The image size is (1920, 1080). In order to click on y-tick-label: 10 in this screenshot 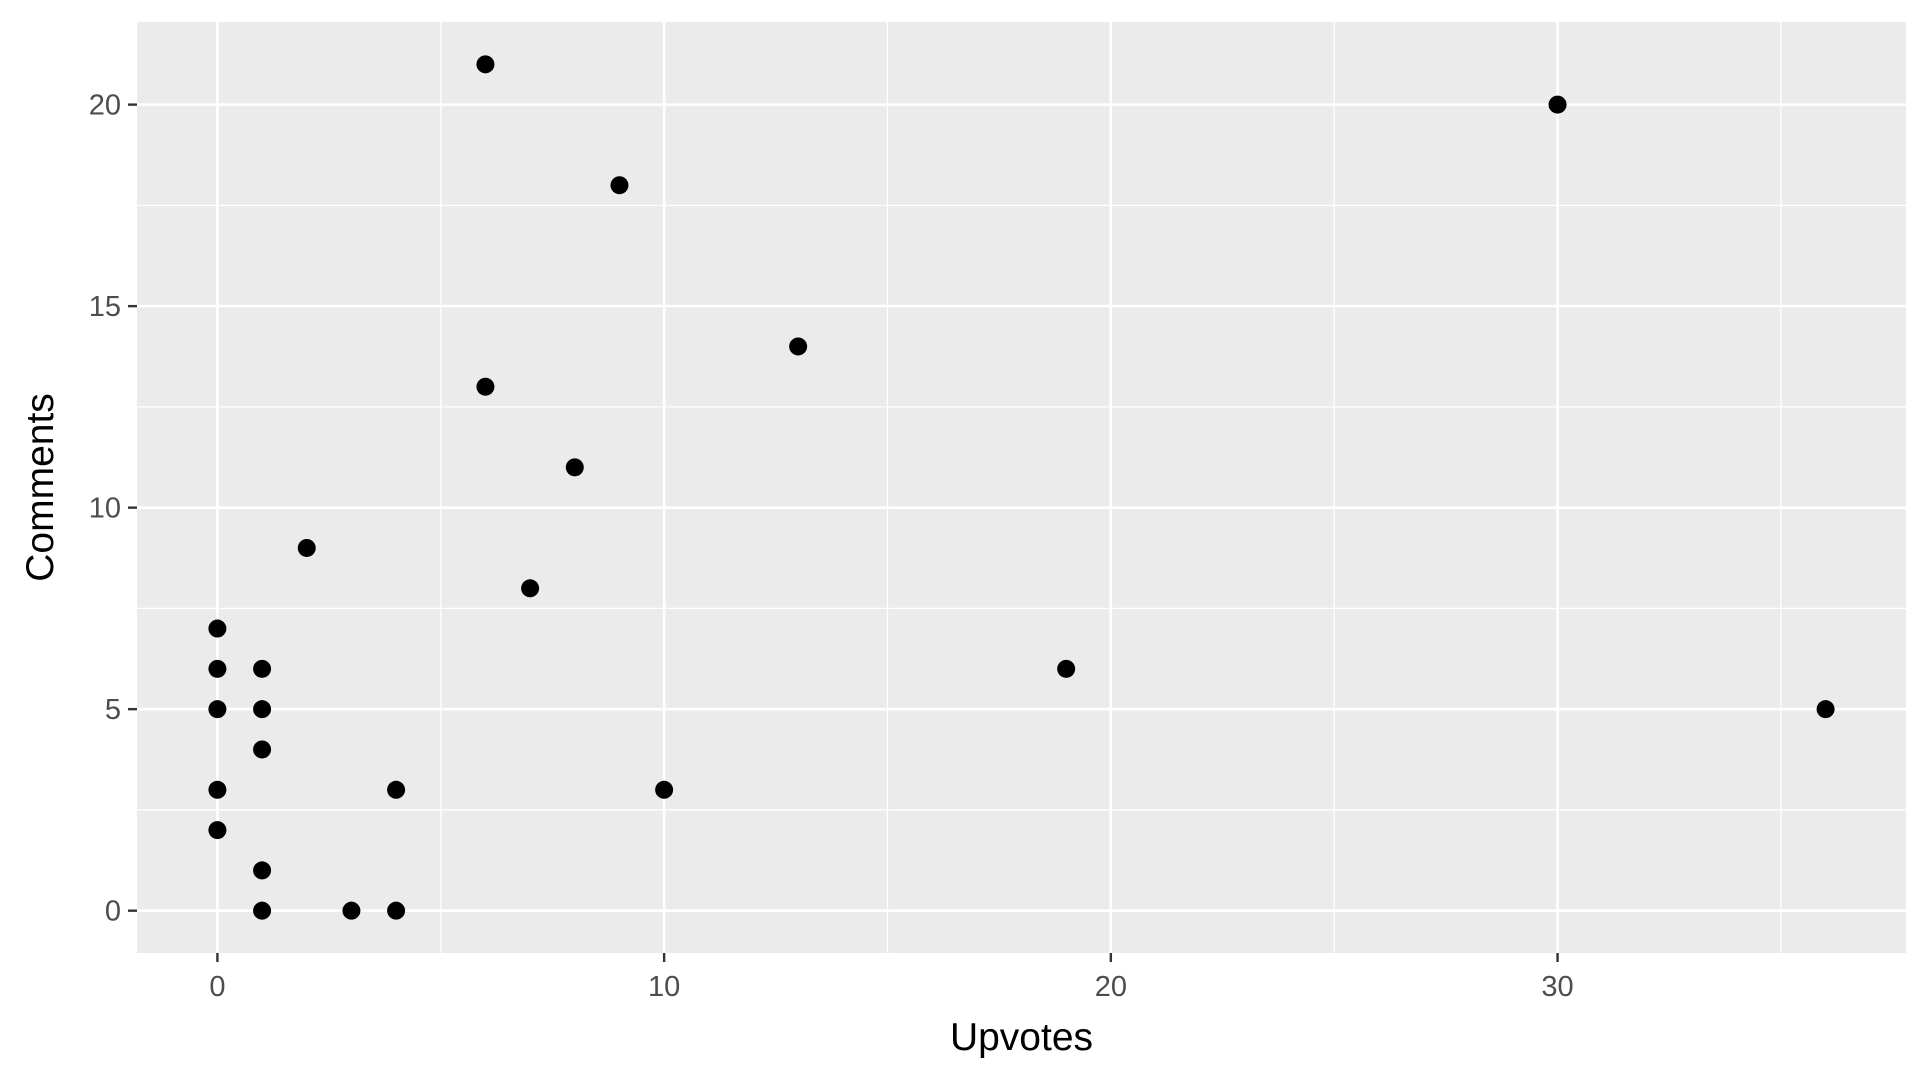, I will do `click(105, 509)`.